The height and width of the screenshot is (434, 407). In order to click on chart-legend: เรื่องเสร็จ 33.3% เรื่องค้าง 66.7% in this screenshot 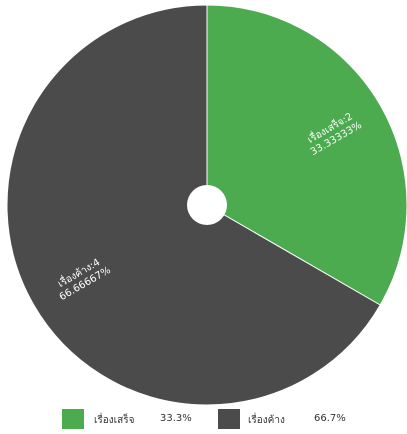, I will do `click(203, 419)`.